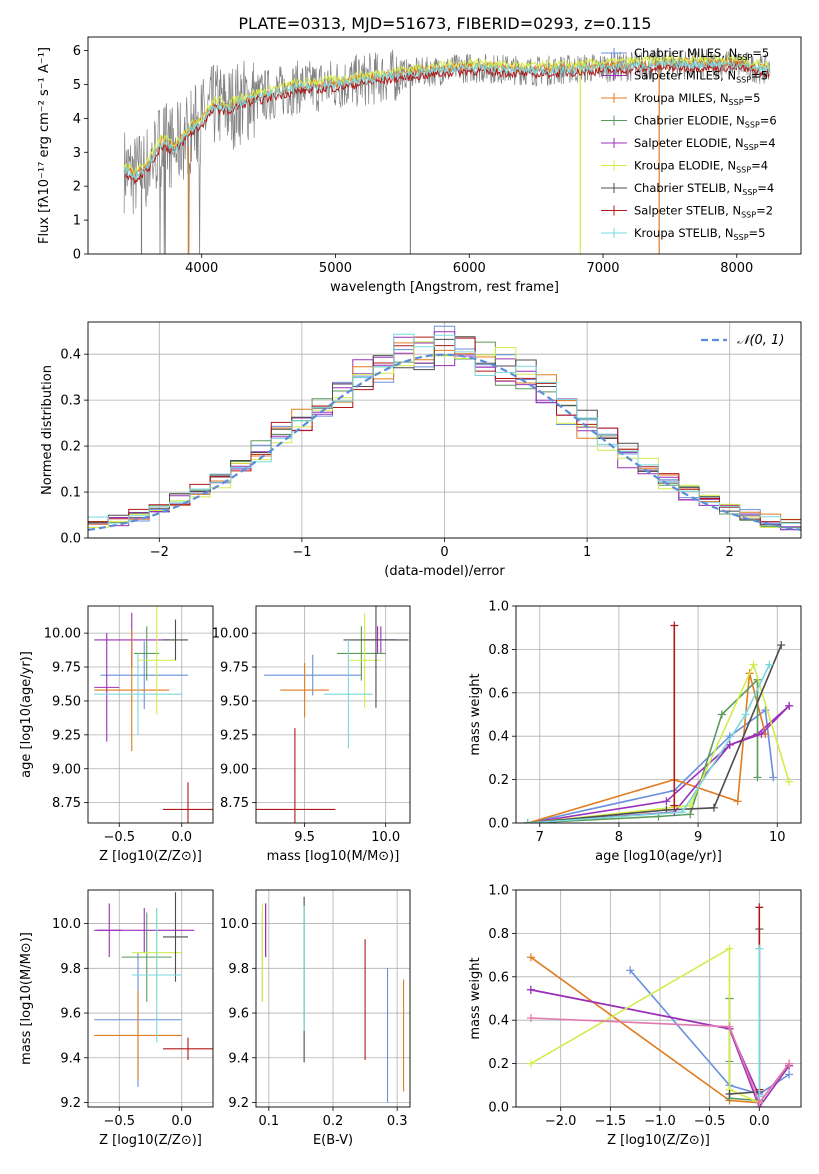  I want to click on y-tick-label: 0.2, so click(498, 1064).